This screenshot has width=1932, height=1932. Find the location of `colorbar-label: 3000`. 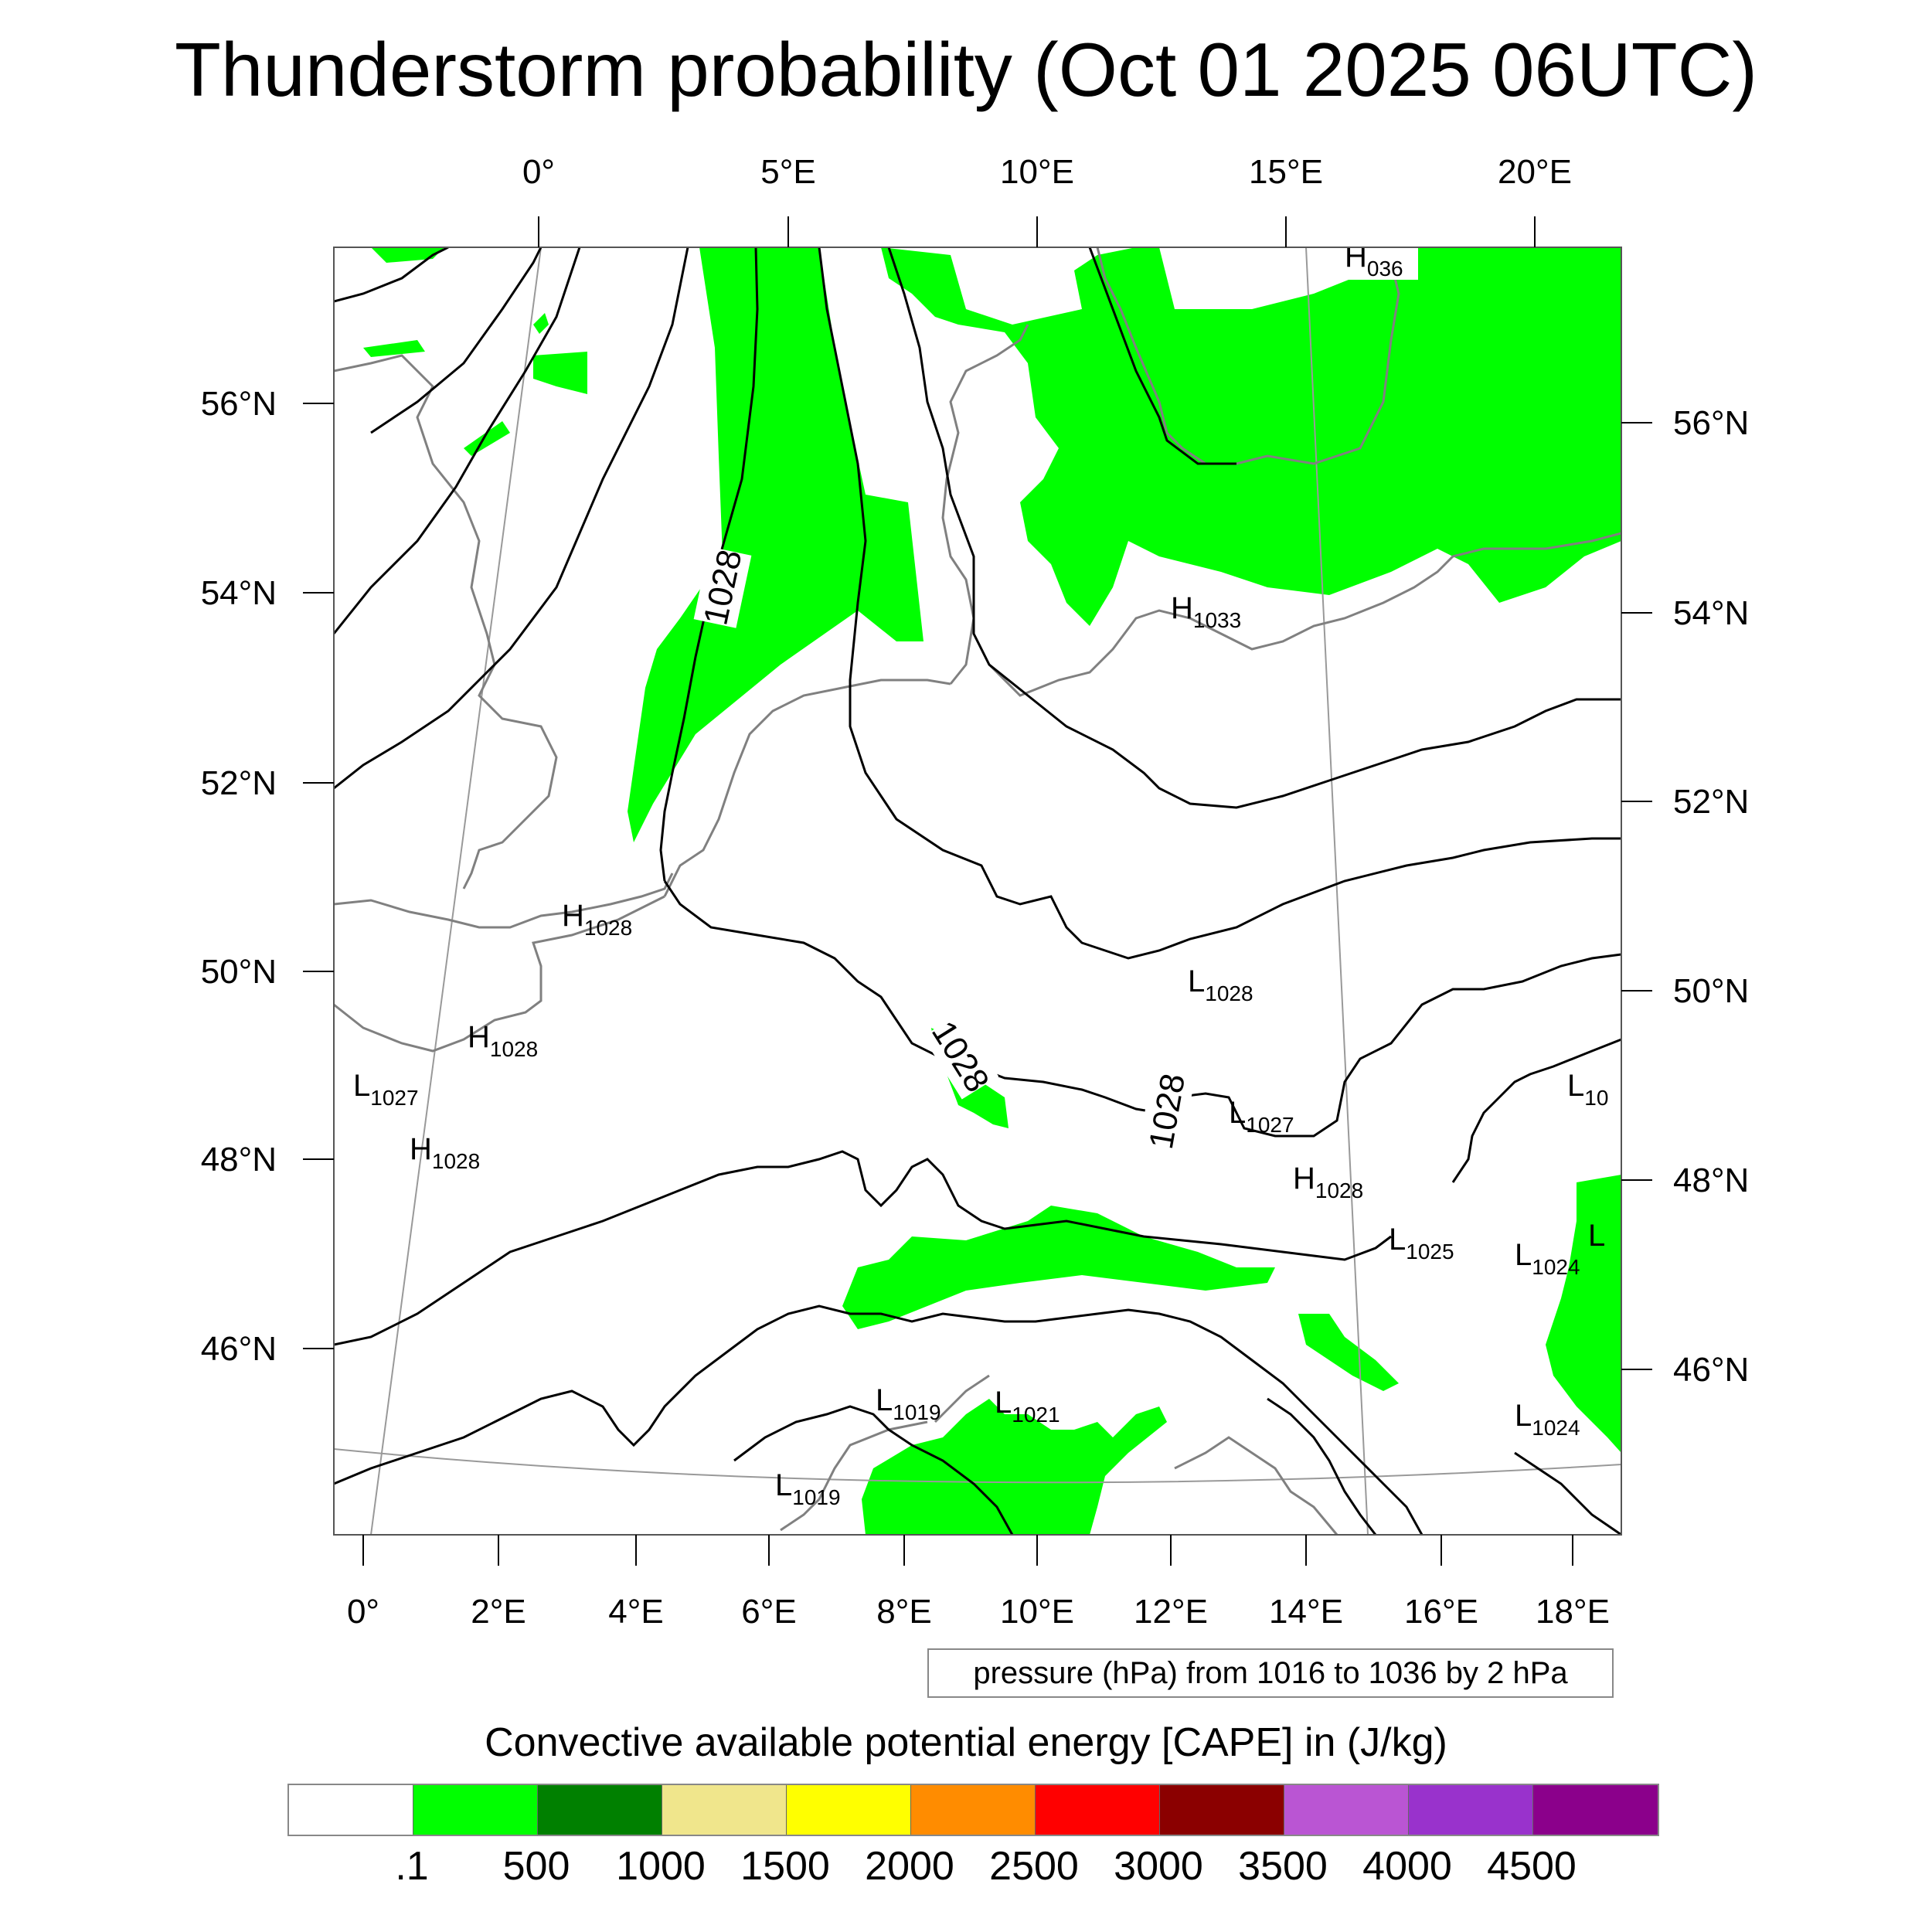

colorbar-label: 3000 is located at coordinates (1158, 1867).